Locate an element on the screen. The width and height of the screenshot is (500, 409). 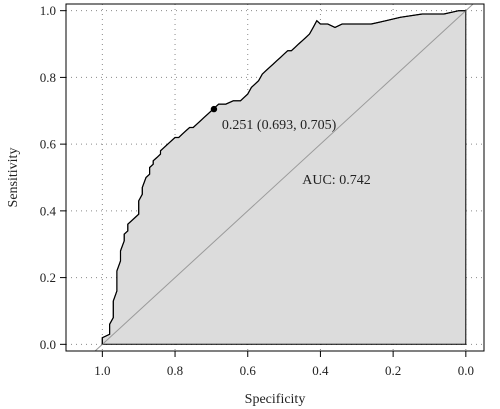
y-tick-label: 0.4 is located at coordinates (48, 210).